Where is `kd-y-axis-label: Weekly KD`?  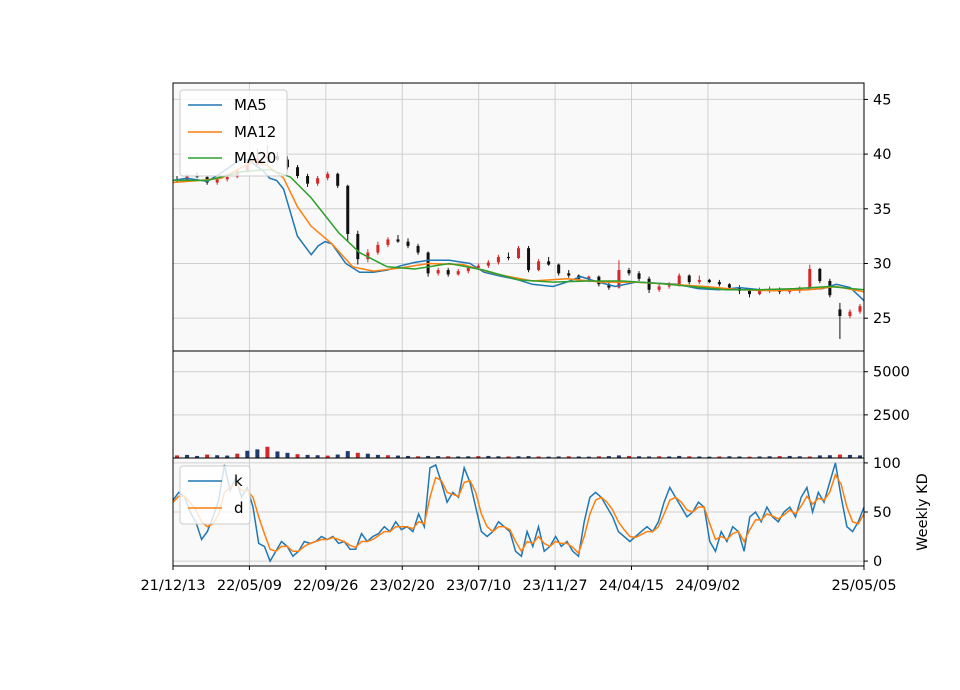
kd-y-axis-label: Weekly KD is located at coordinates (923, 512).